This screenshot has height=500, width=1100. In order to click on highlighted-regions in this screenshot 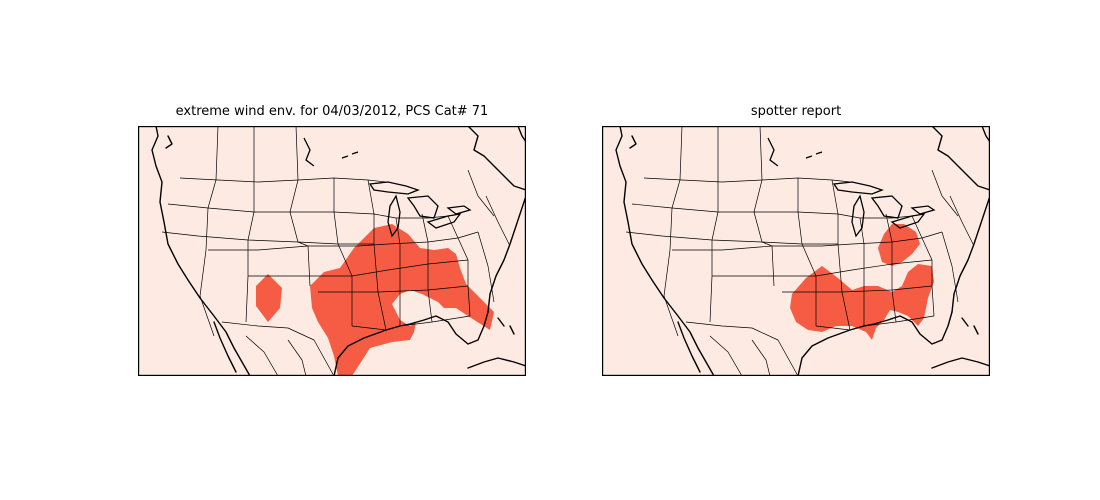, I will do `click(862, 282)`.